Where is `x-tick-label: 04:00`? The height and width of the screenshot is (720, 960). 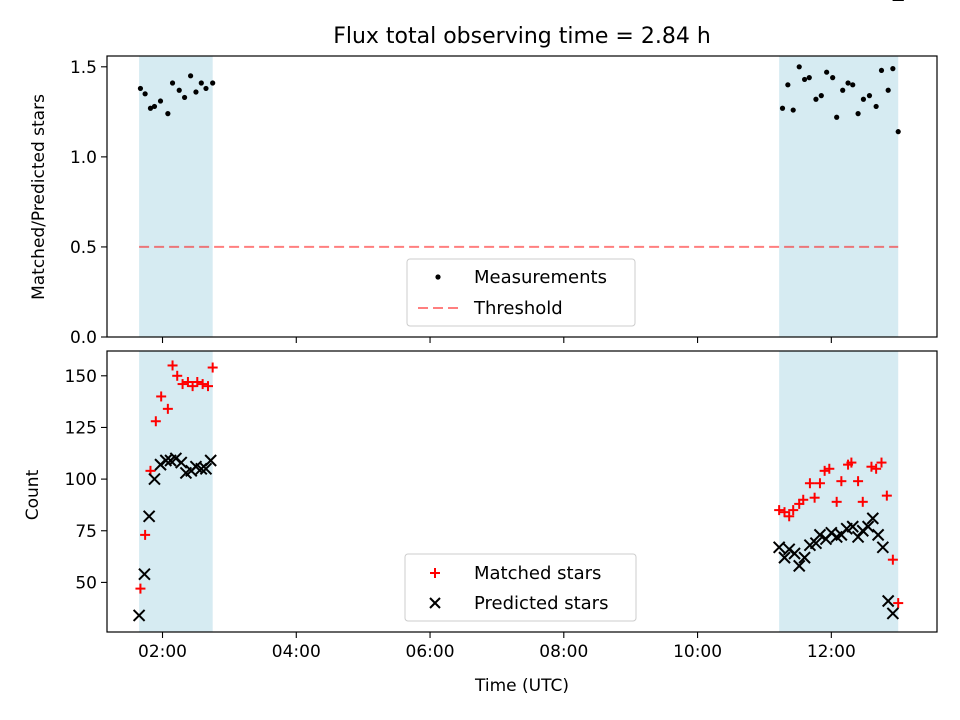 x-tick-label: 04:00 is located at coordinates (296, 652).